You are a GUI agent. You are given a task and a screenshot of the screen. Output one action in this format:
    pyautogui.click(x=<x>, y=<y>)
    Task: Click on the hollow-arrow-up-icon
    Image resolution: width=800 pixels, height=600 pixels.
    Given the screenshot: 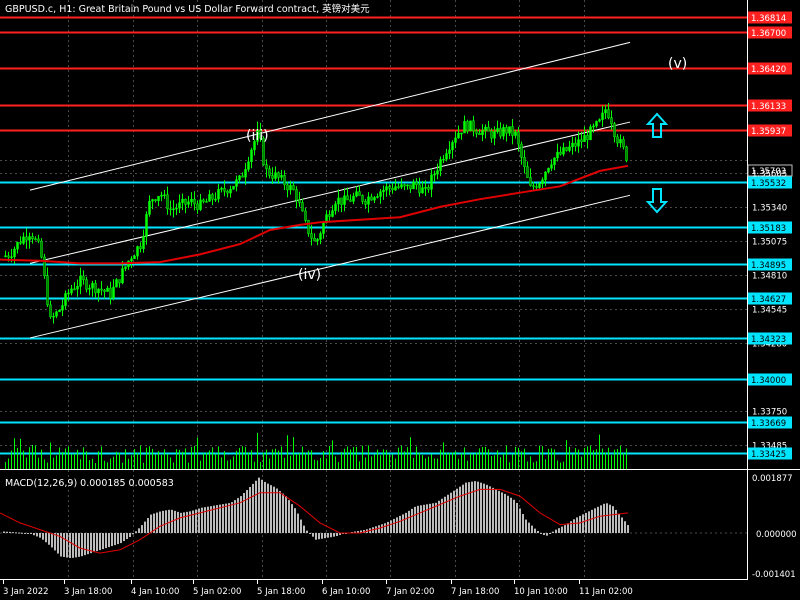 What is the action you would take?
    pyautogui.click(x=657, y=125)
    